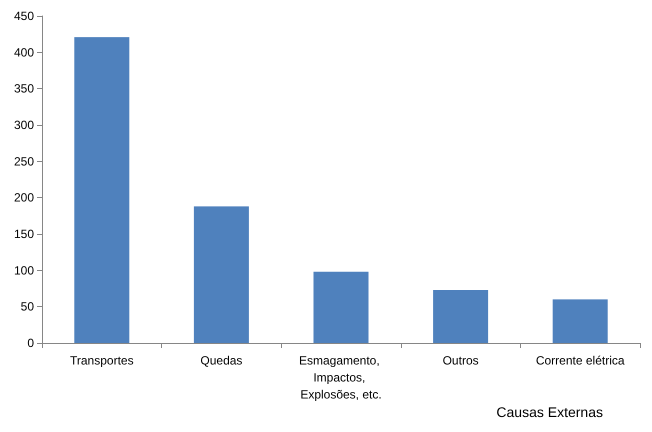 Image resolution: width=652 pixels, height=432 pixels. I want to click on x-tick-label: Transportes, so click(102, 361).